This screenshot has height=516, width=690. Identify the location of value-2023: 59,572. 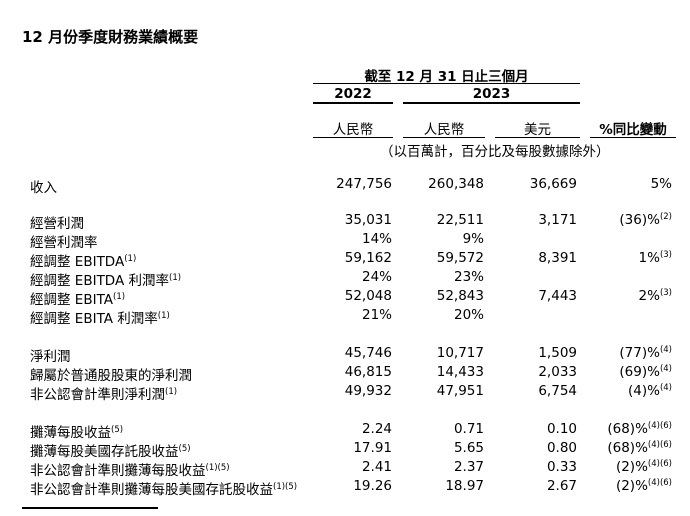
(460, 258).